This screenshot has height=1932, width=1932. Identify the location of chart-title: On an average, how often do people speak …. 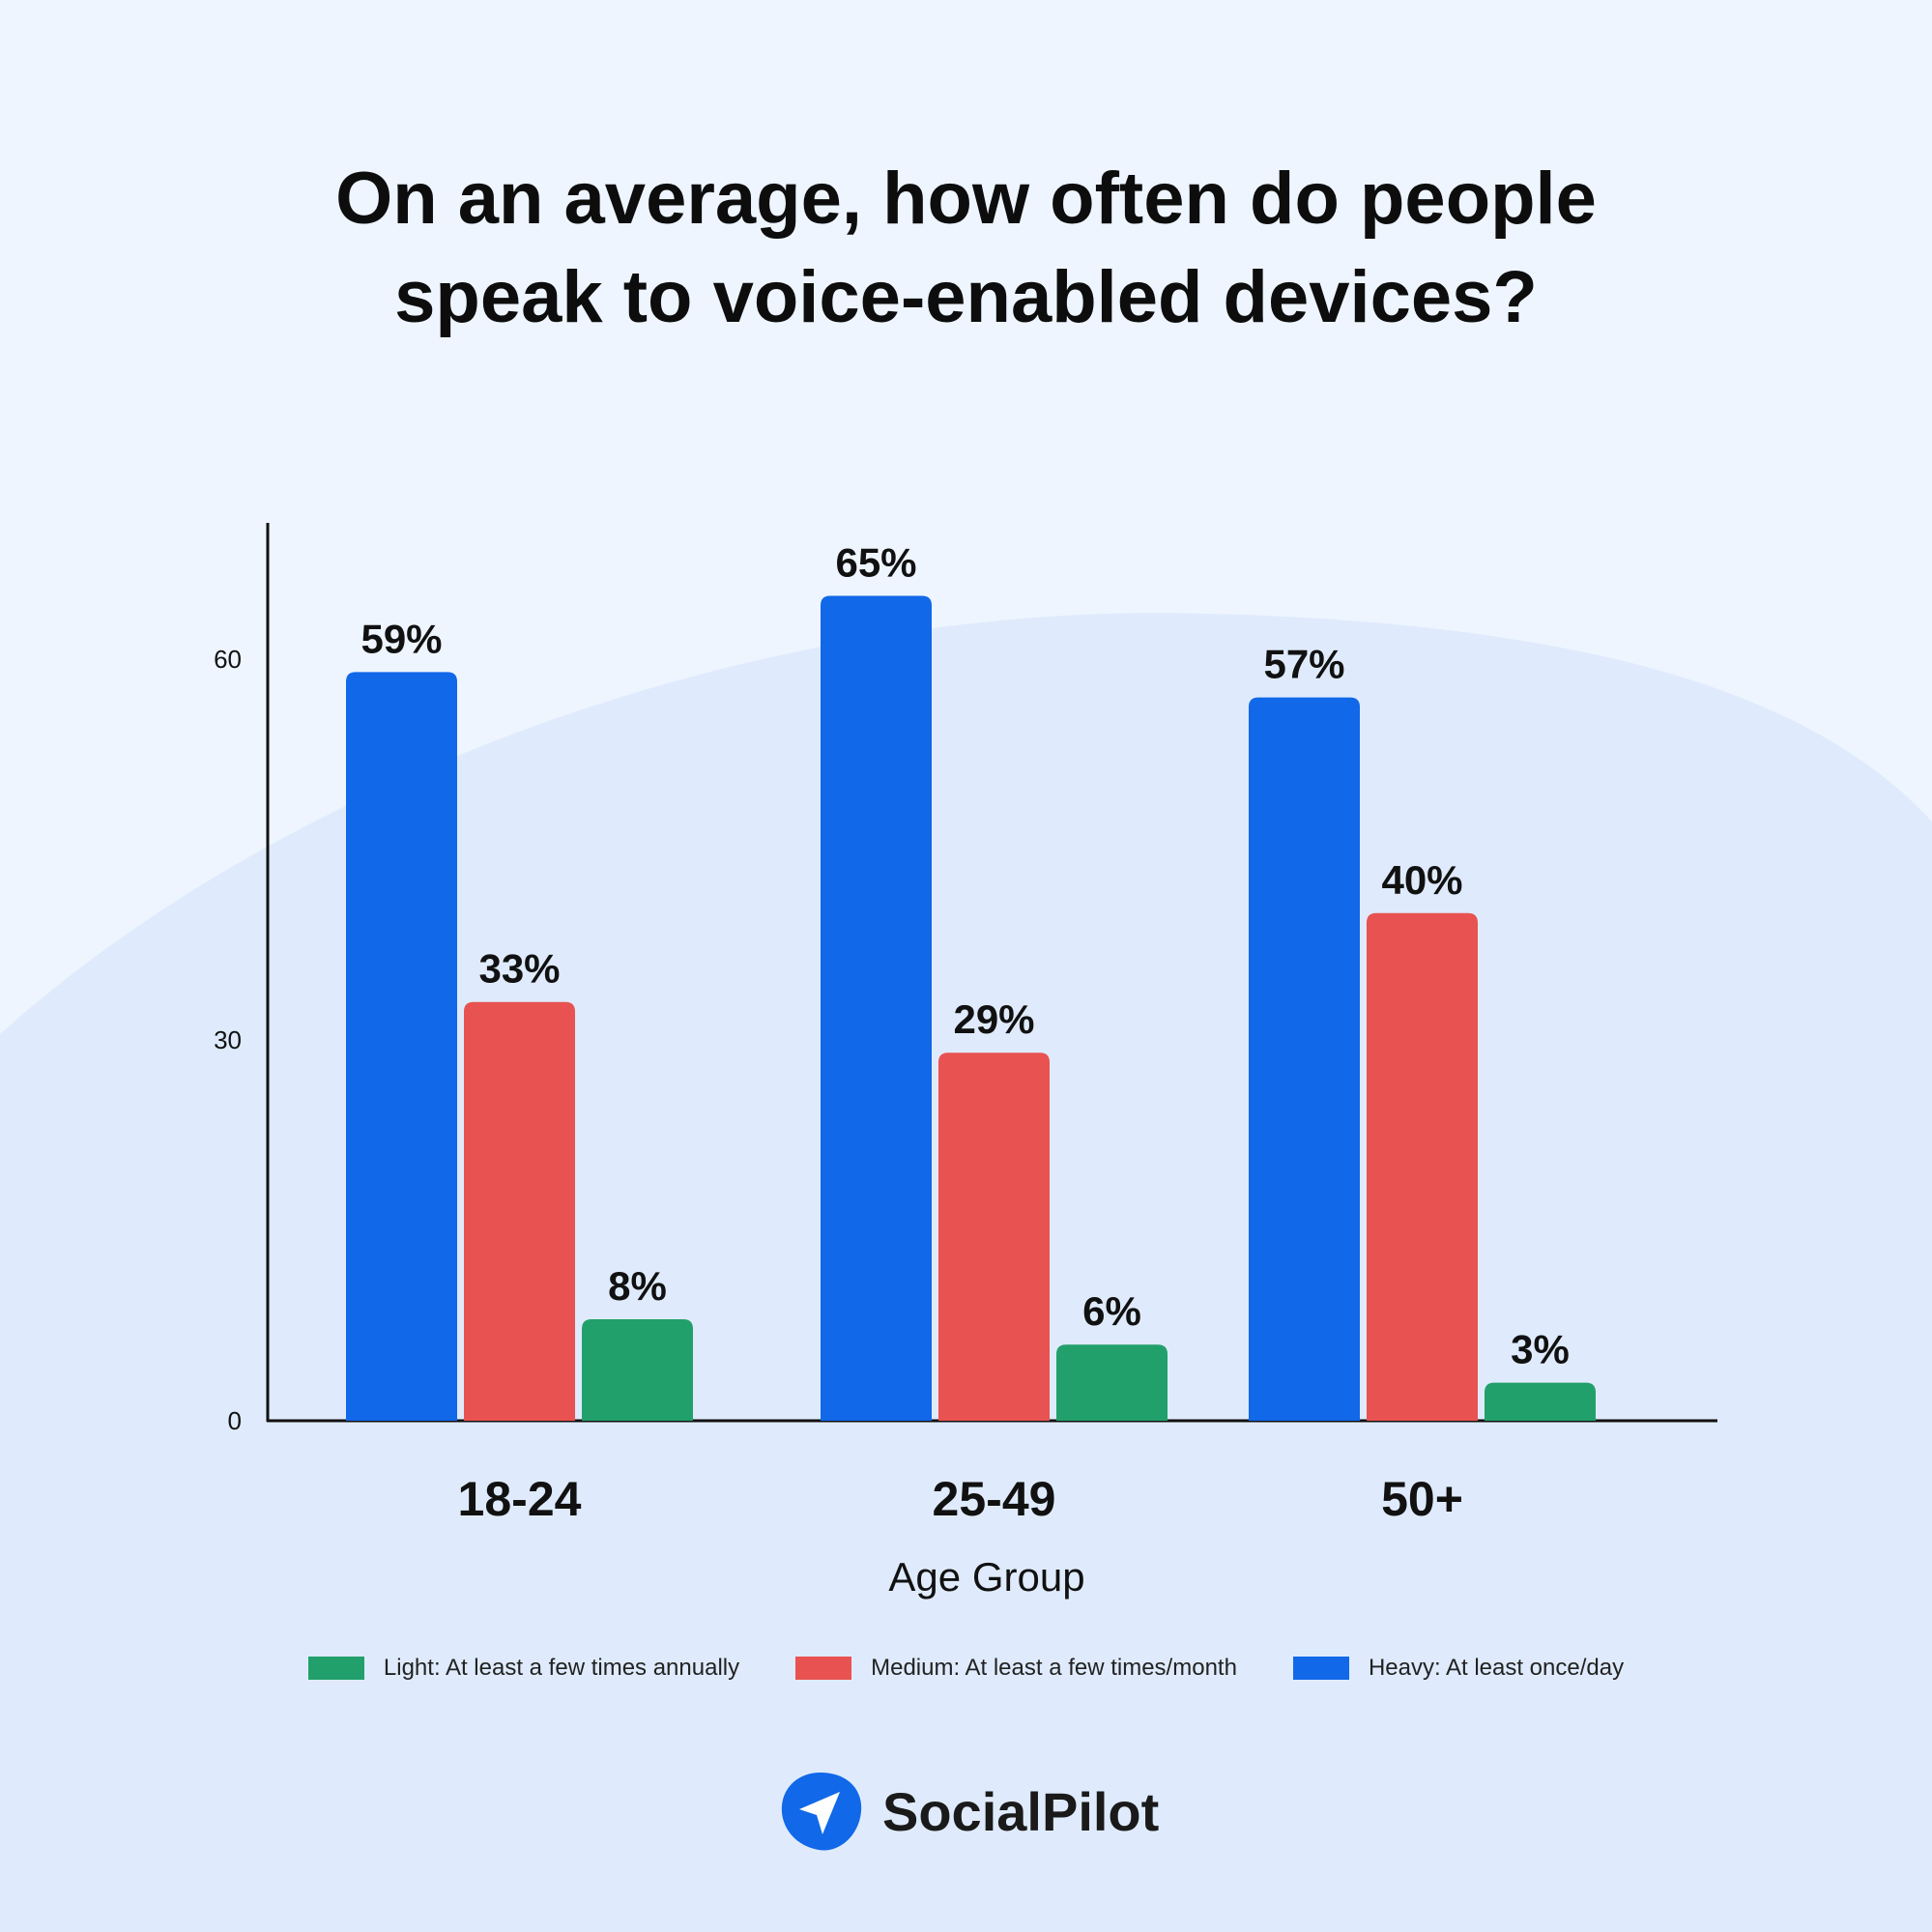
(966, 248).